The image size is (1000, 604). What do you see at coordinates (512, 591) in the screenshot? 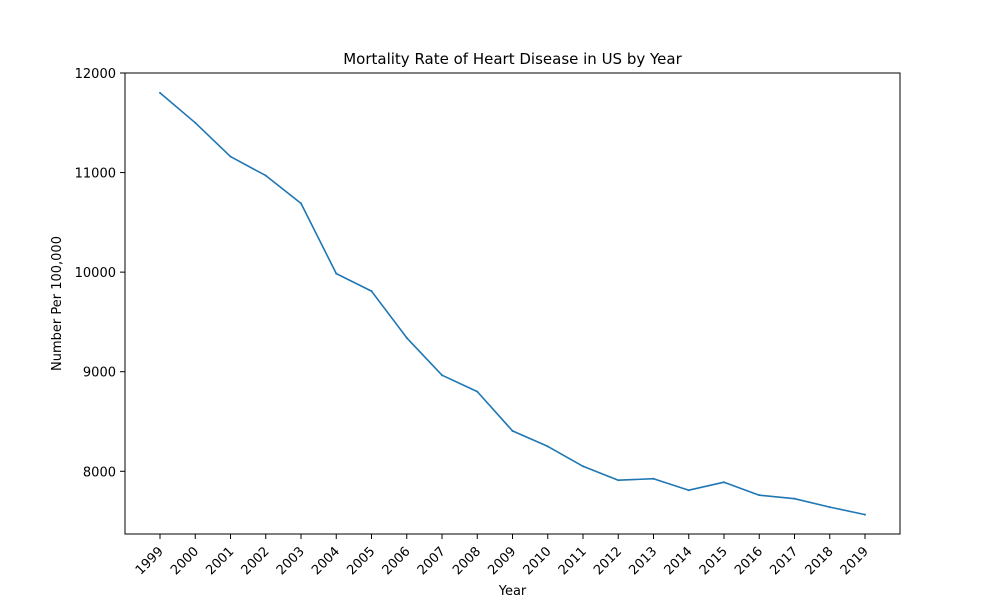
I see `x-axis-label: Year` at bounding box center [512, 591].